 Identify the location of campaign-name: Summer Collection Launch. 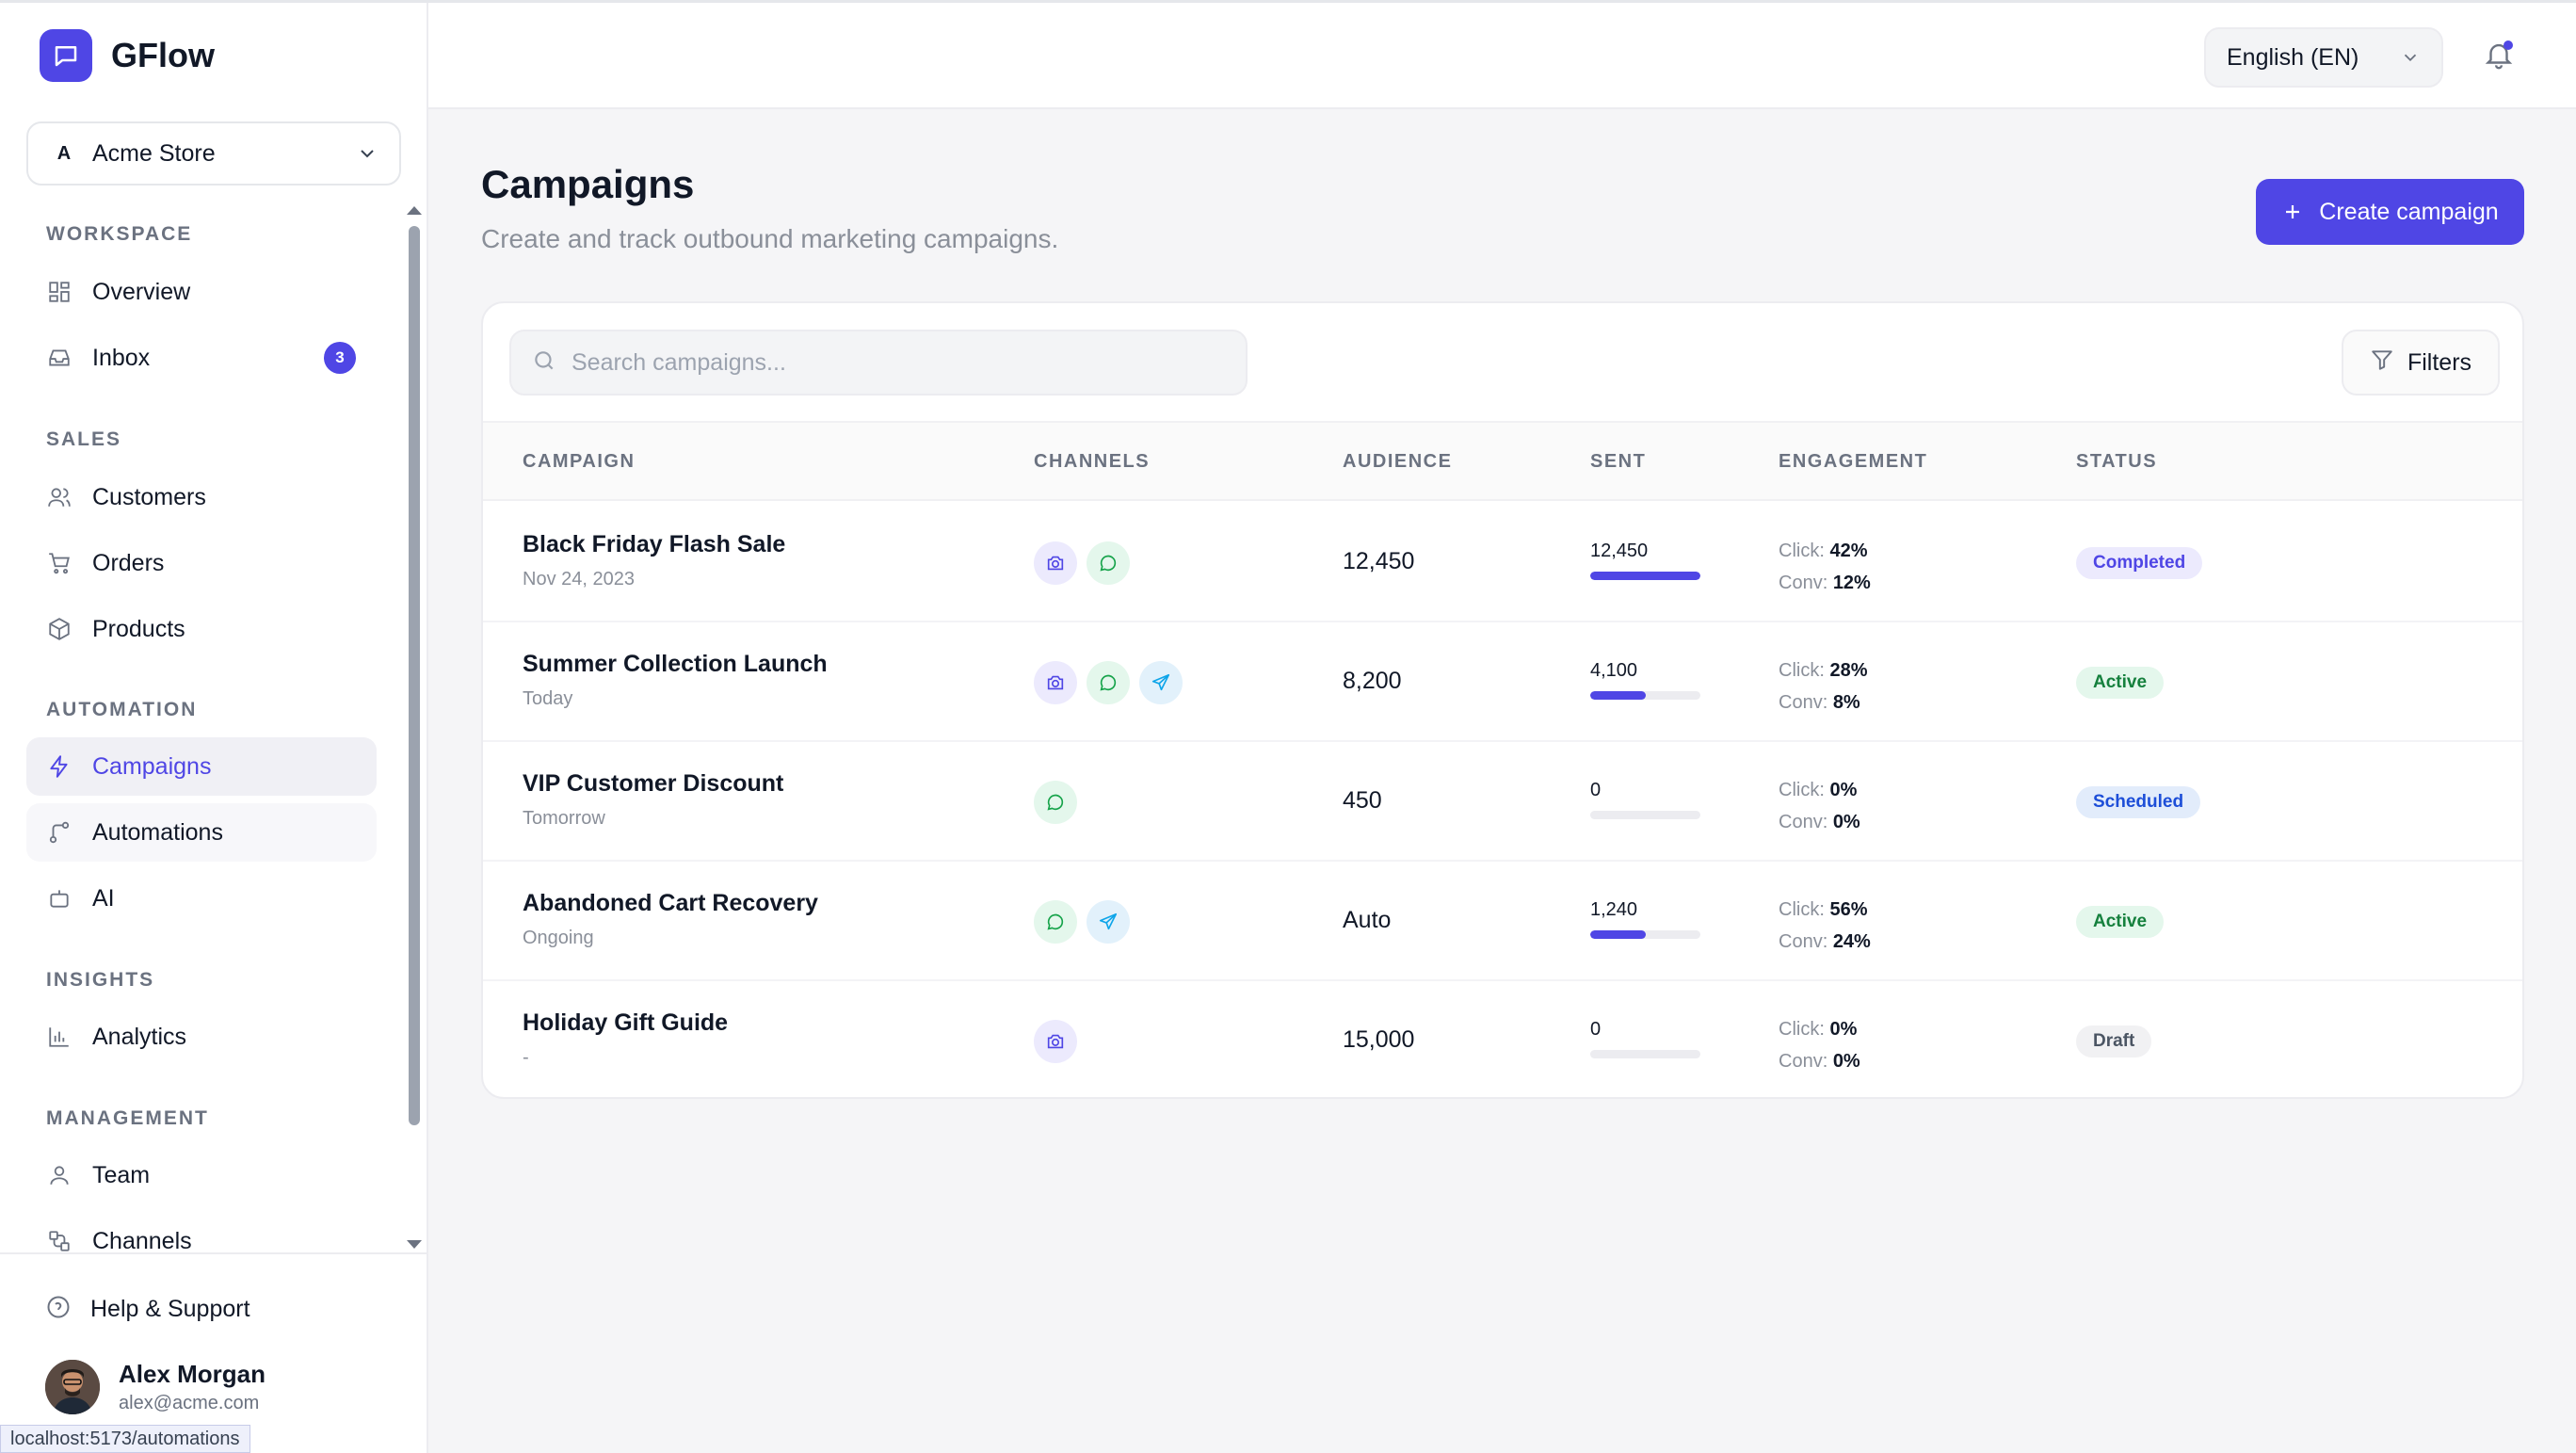
(675, 664).